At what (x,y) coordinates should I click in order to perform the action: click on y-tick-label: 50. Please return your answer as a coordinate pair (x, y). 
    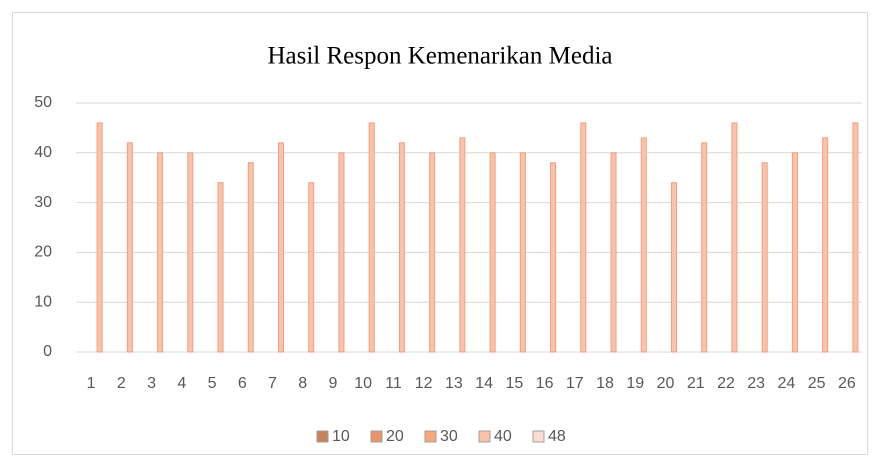
    Looking at the image, I should click on (43, 102).